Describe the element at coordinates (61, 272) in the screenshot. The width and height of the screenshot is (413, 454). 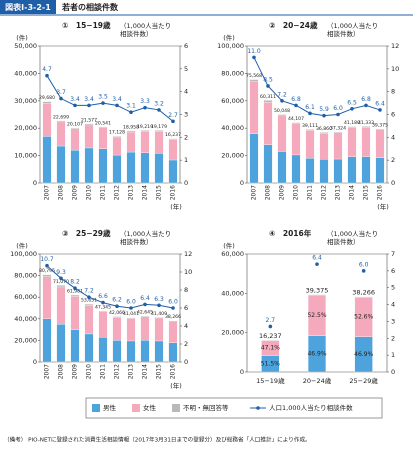
I see `ratio-label: 9.3` at that location.